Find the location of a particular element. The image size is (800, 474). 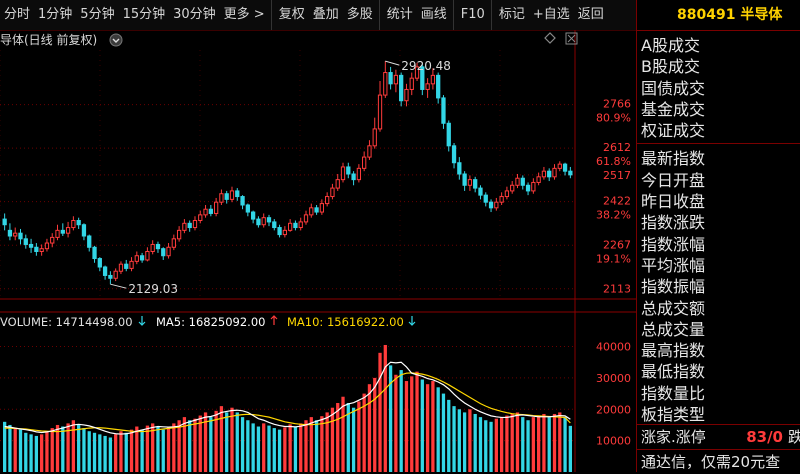

toolbar-item-8: 多股 is located at coordinates (359, 14).